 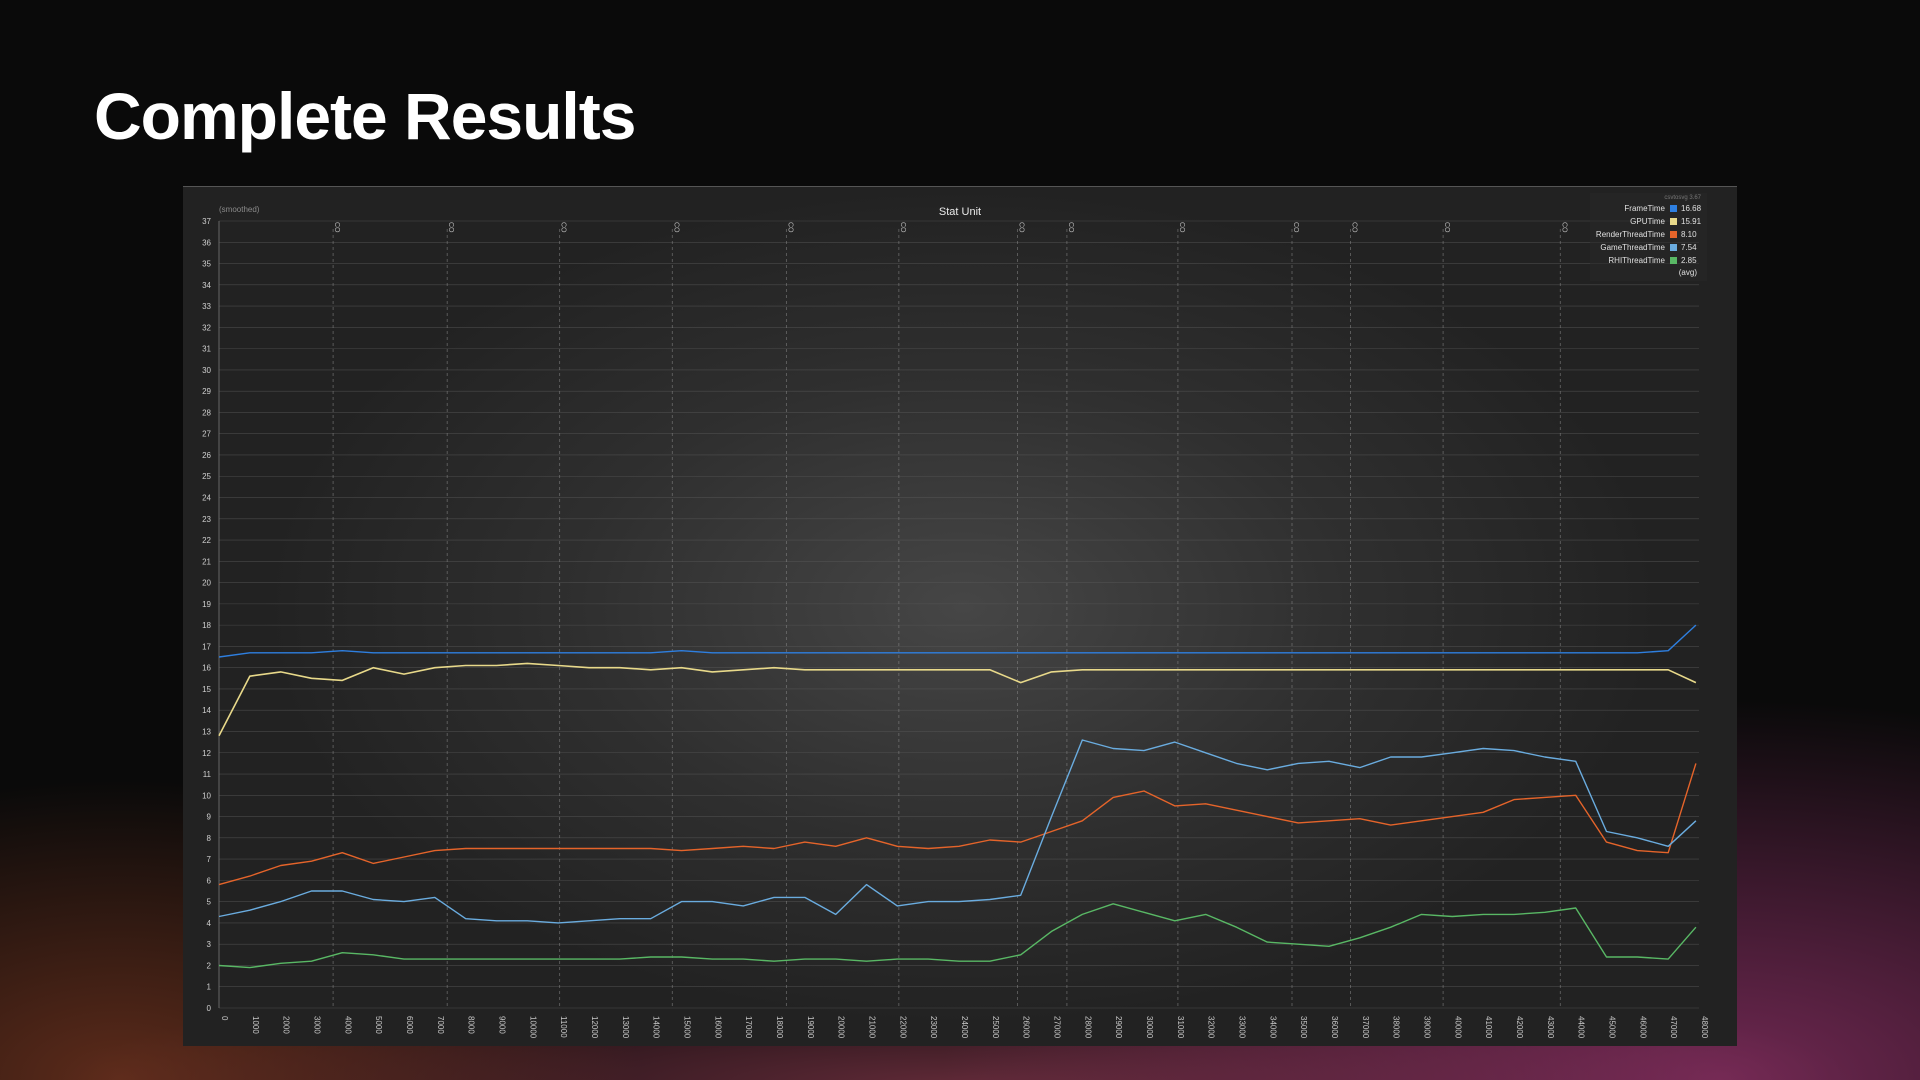 What do you see at coordinates (1180, 1027) in the screenshot?
I see `x-tick-label: 31000` at bounding box center [1180, 1027].